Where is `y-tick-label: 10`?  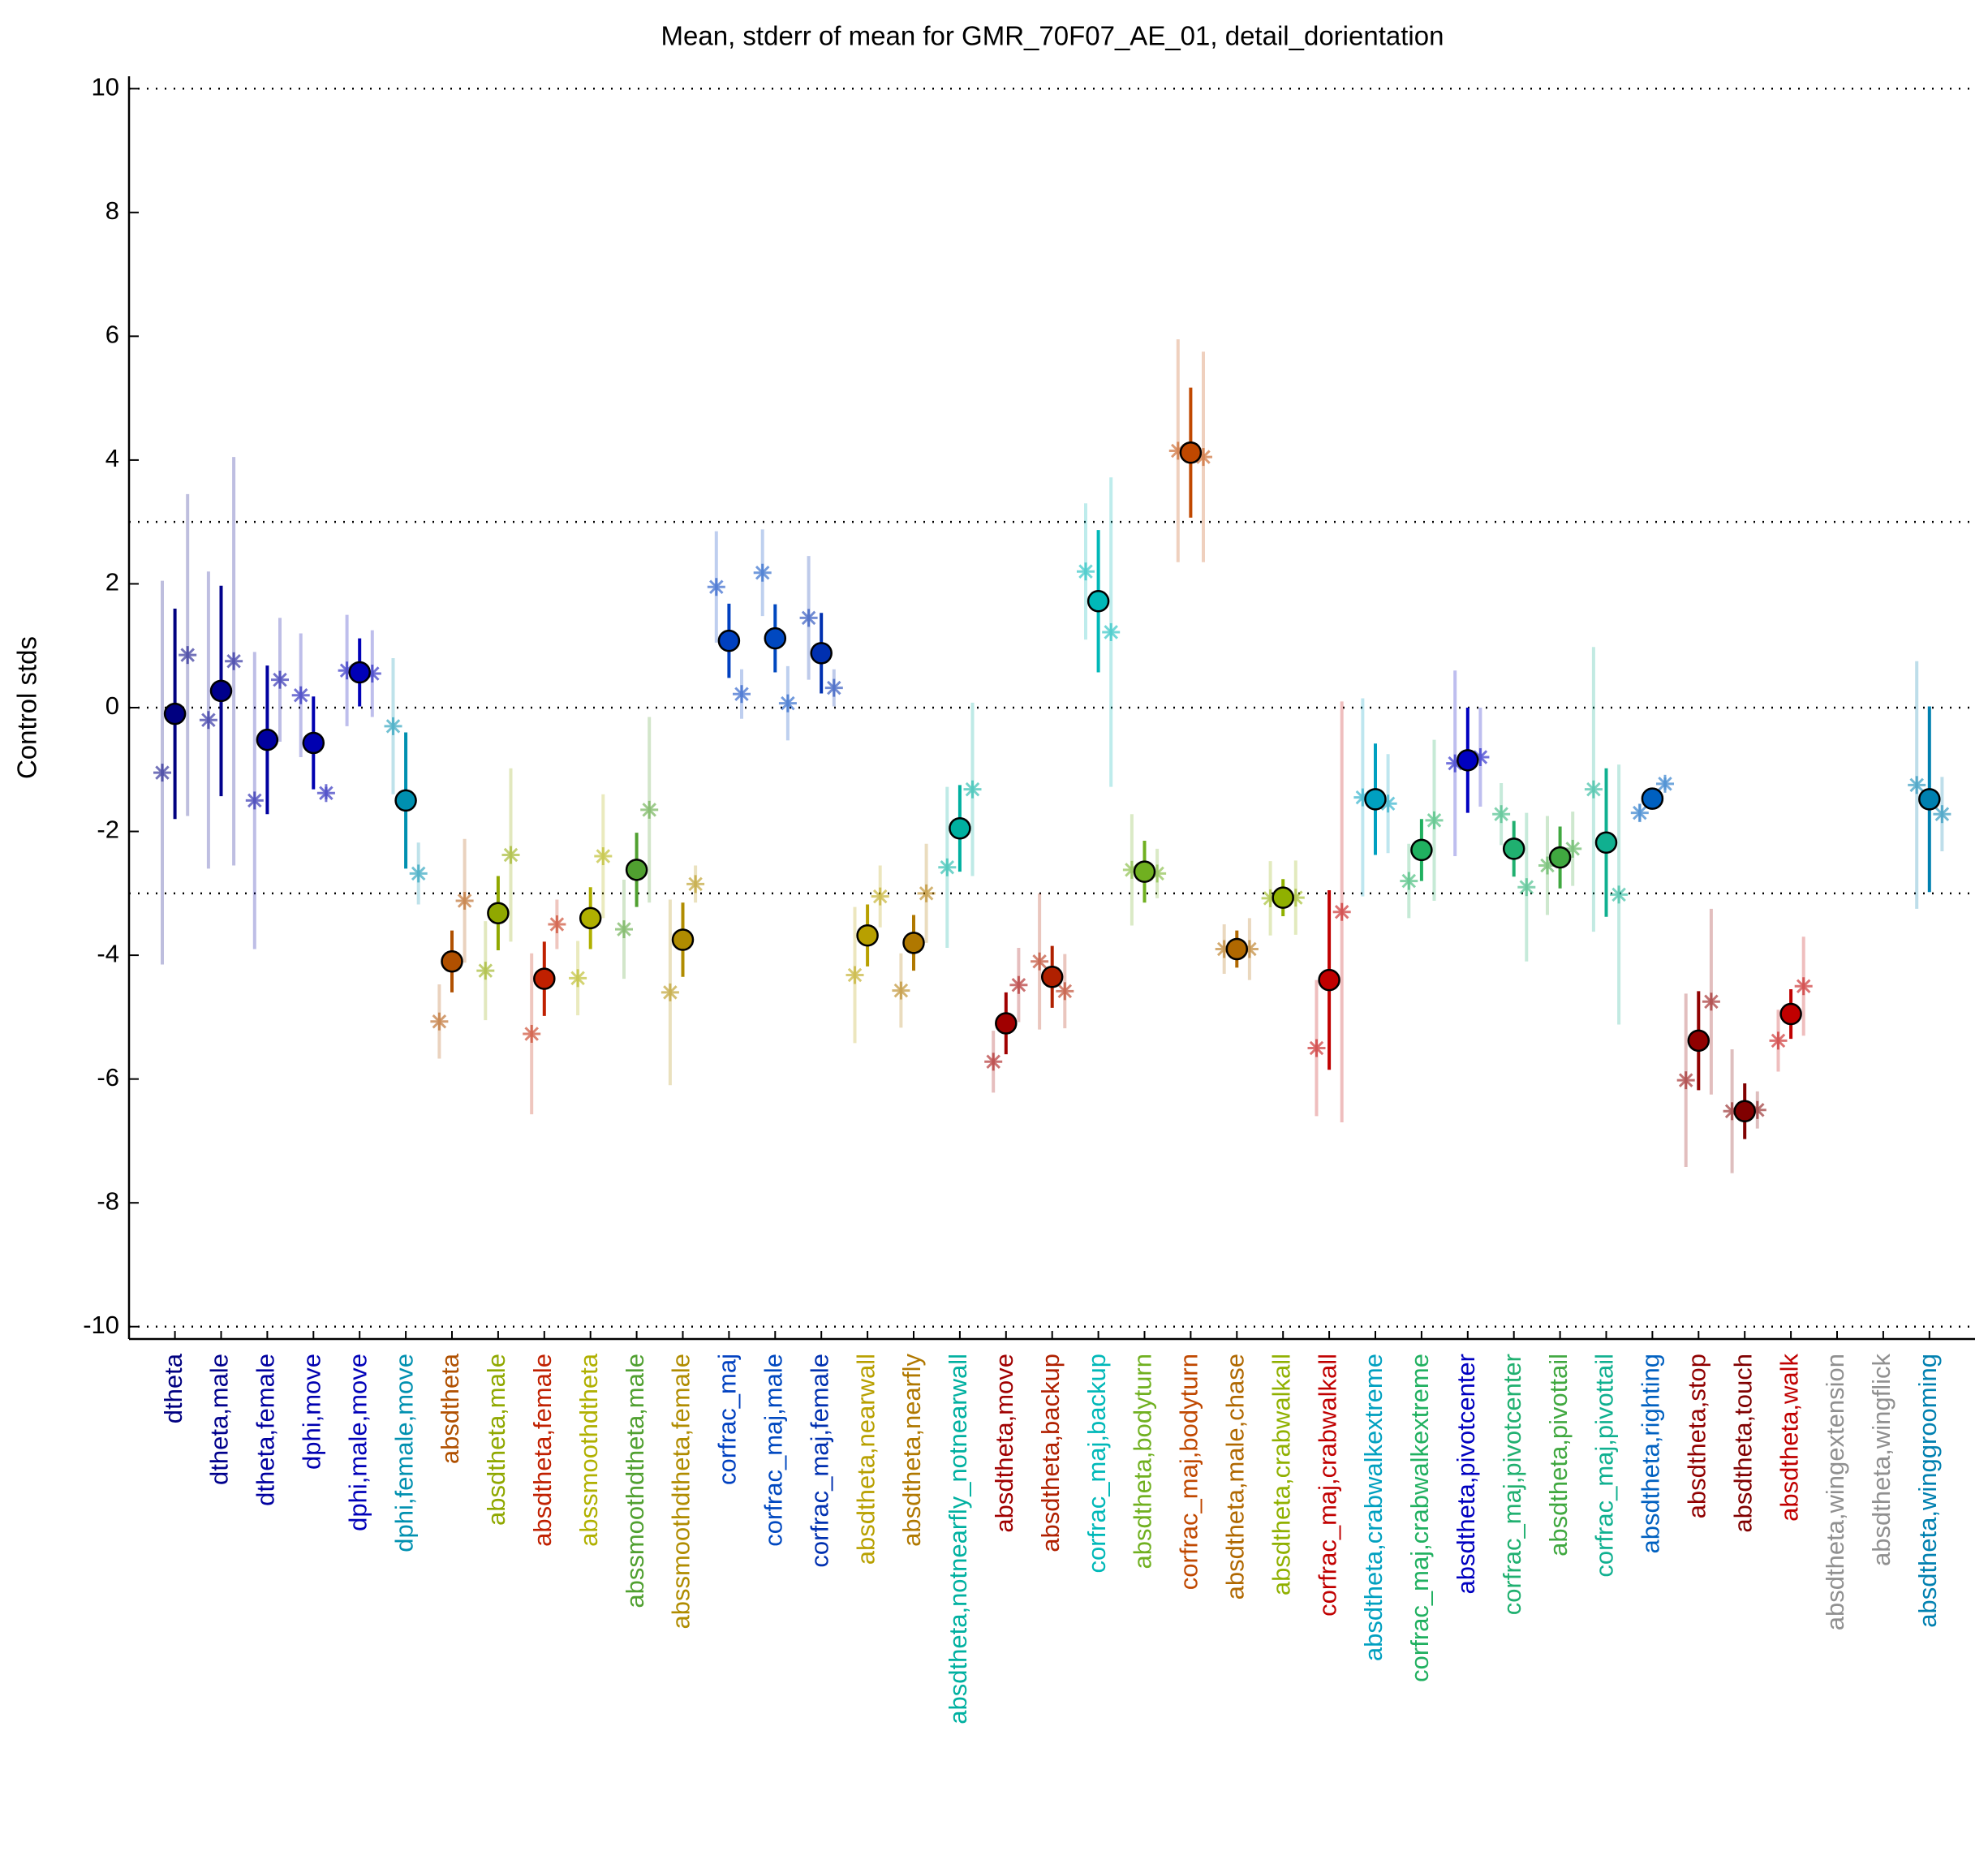 y-tick-label: 10 is located at coordinates (105, 86).